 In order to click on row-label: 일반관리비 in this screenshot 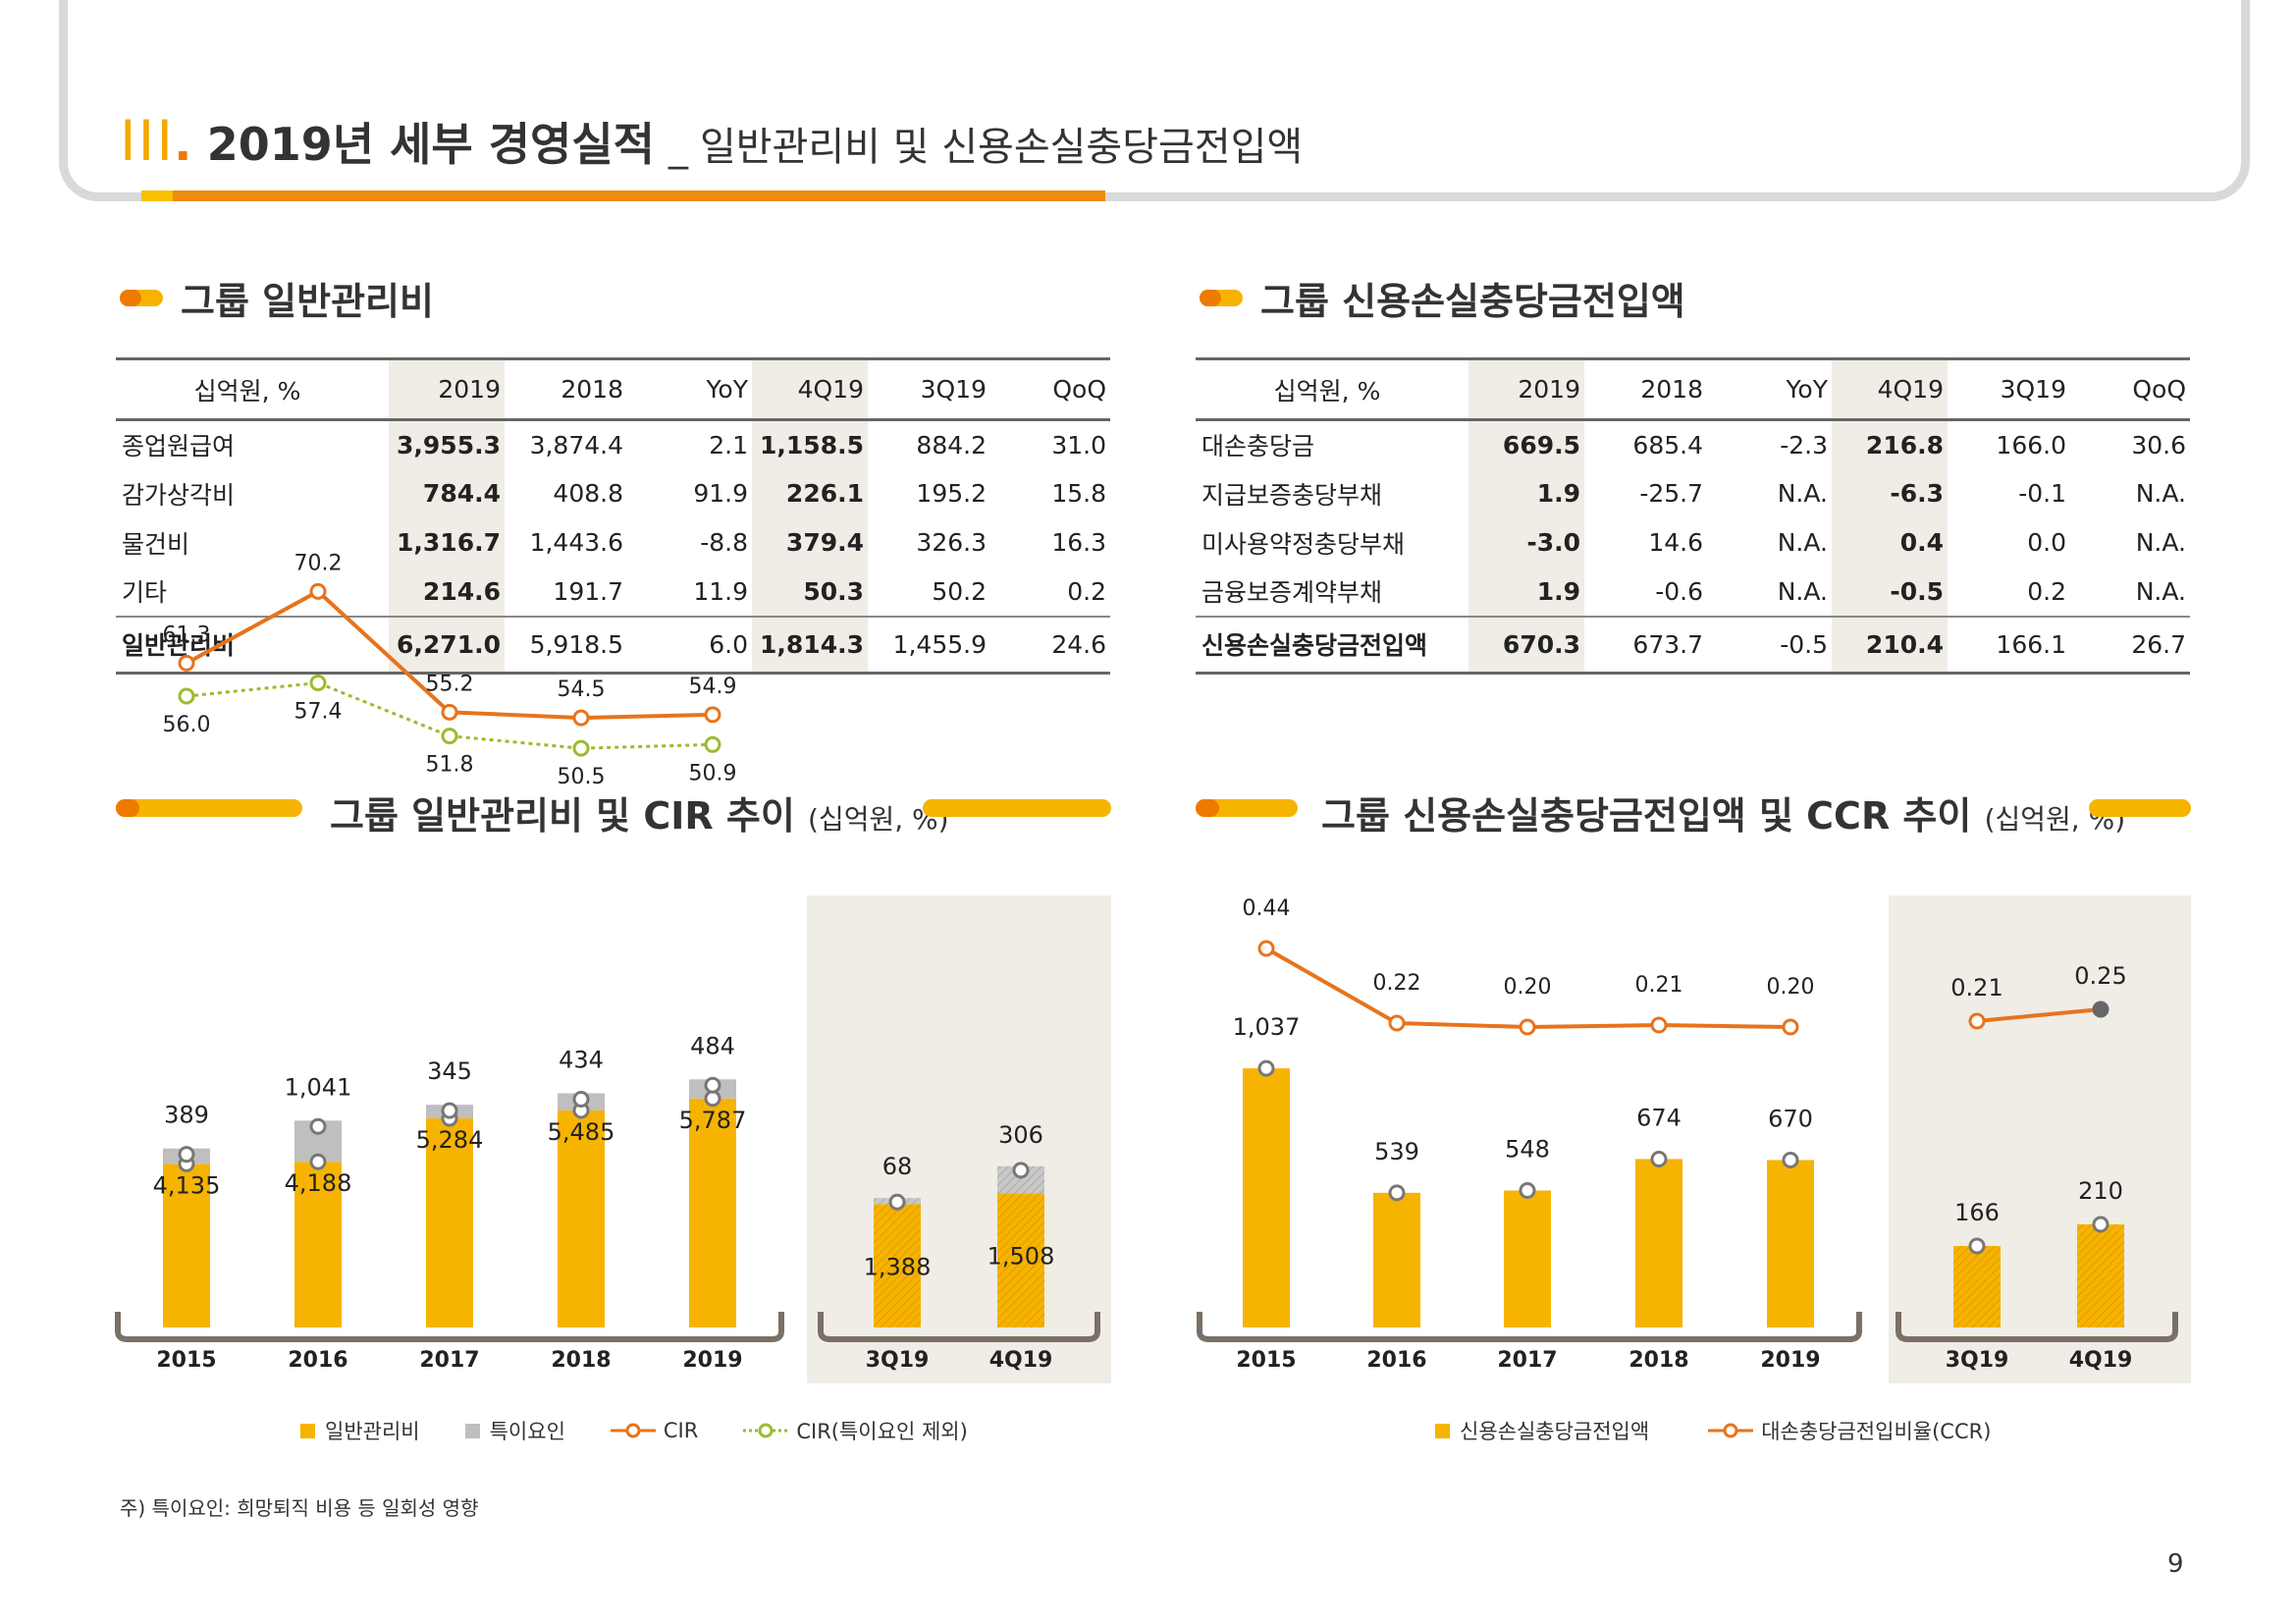, I will do `click(248, 645)`.